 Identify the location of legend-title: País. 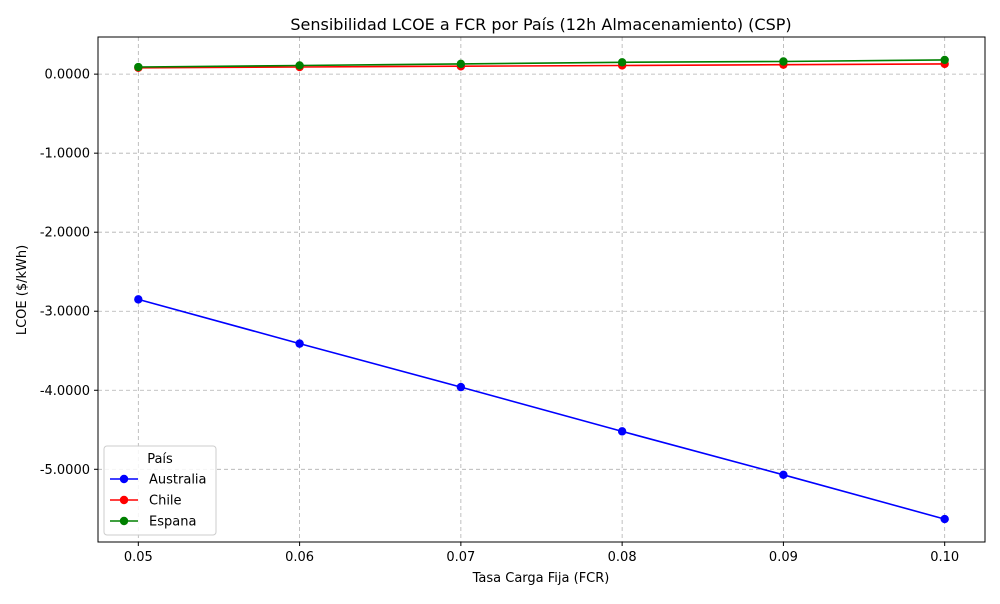
(160, 459).